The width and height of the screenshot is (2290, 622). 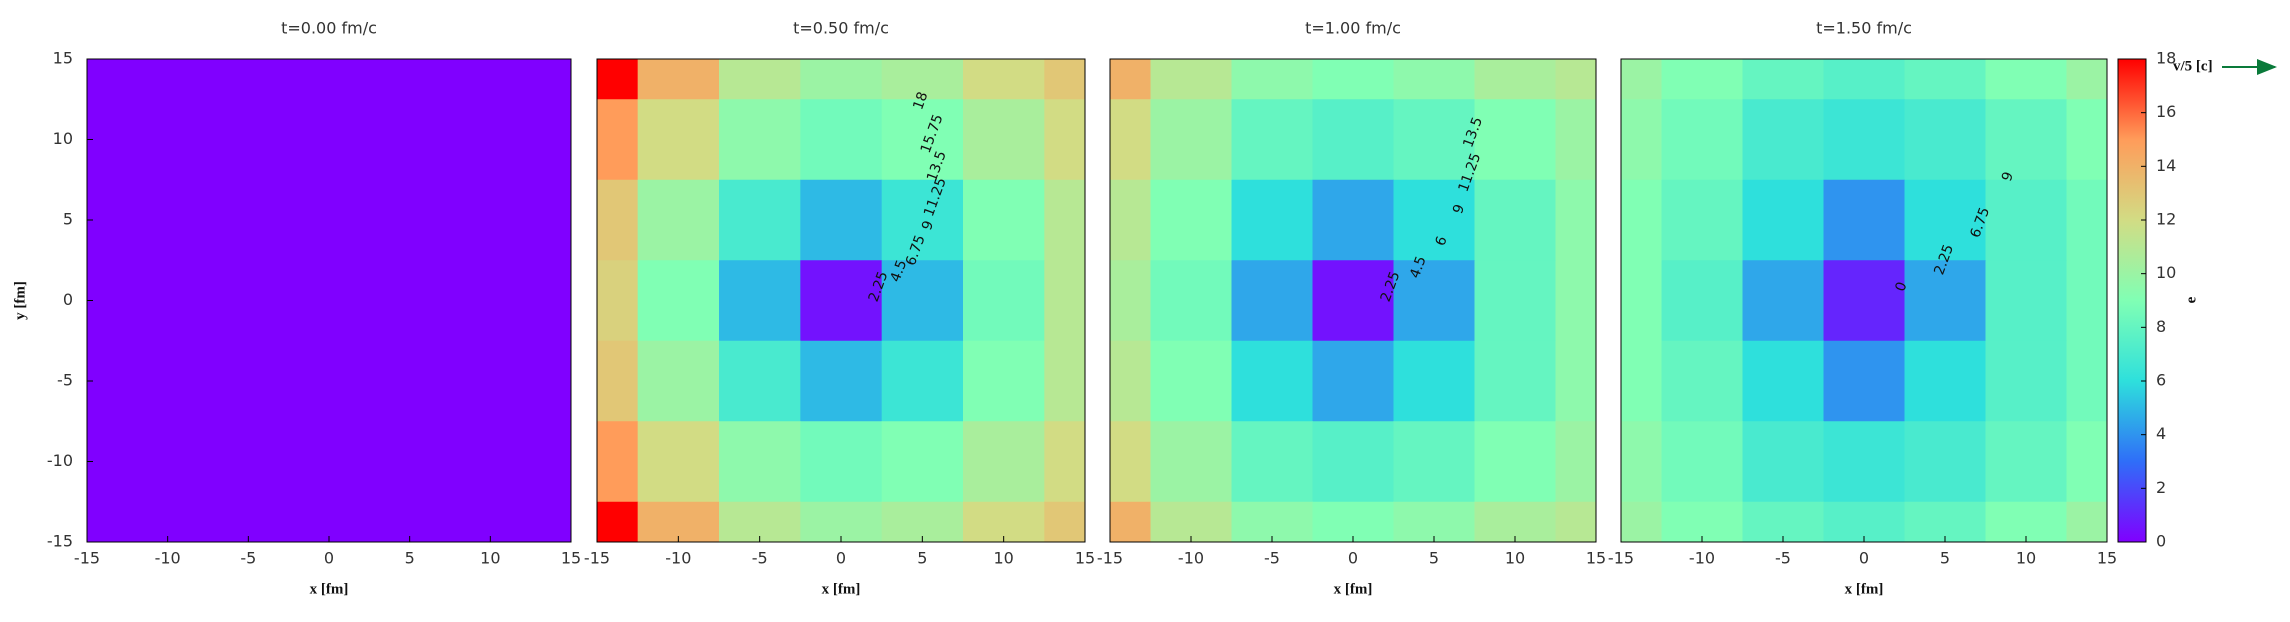 I want to click on x-tick-label: 15, so click(x=1596, y=558).